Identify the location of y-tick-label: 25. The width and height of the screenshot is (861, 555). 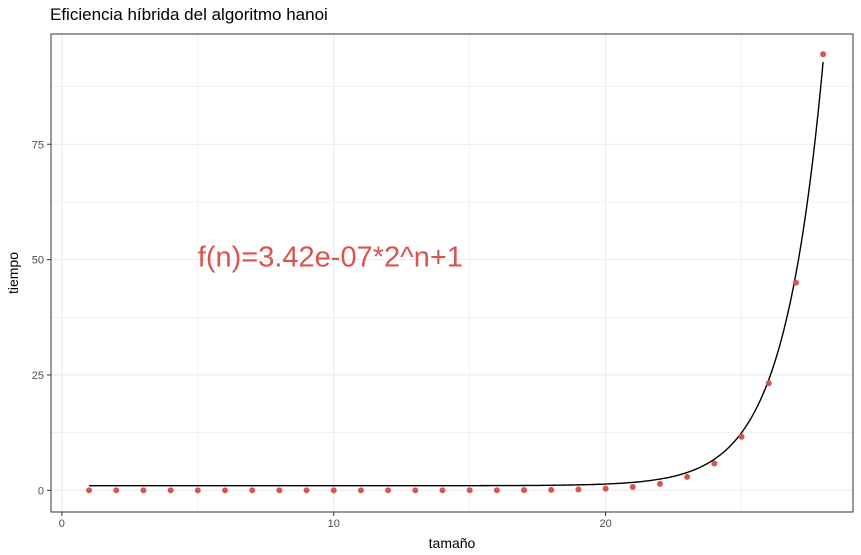
(38, 376).